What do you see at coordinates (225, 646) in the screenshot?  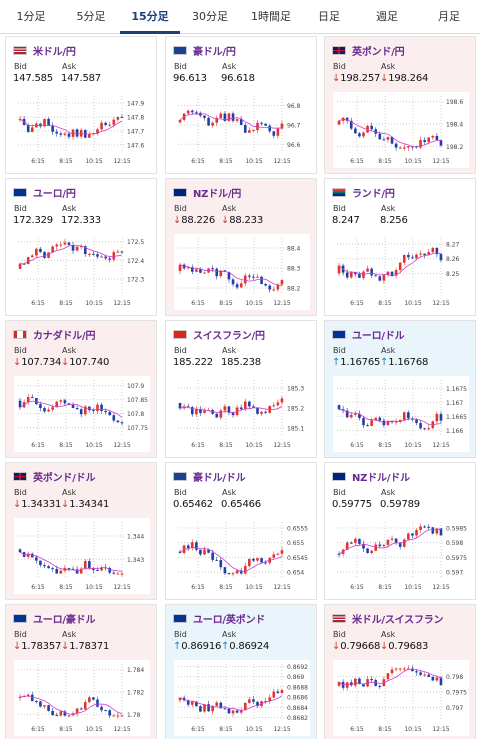 I see `arrow-up-icon: ↑` at bounding box center [225, 646].